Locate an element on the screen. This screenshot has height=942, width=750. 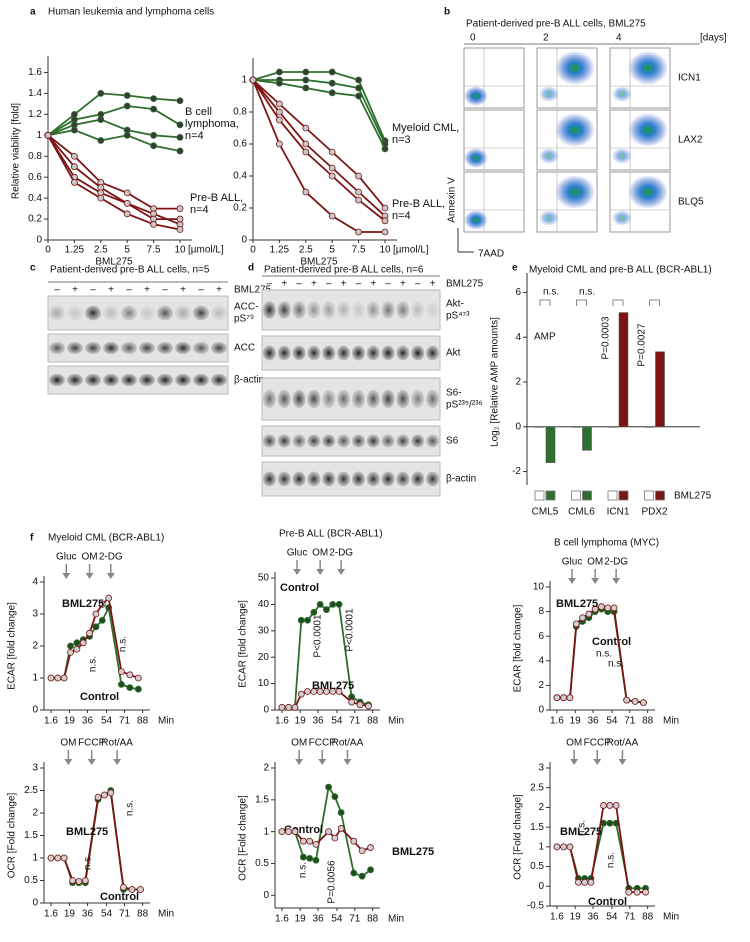
y-tick-label: 0.2 is located at coordinates (240, 208).